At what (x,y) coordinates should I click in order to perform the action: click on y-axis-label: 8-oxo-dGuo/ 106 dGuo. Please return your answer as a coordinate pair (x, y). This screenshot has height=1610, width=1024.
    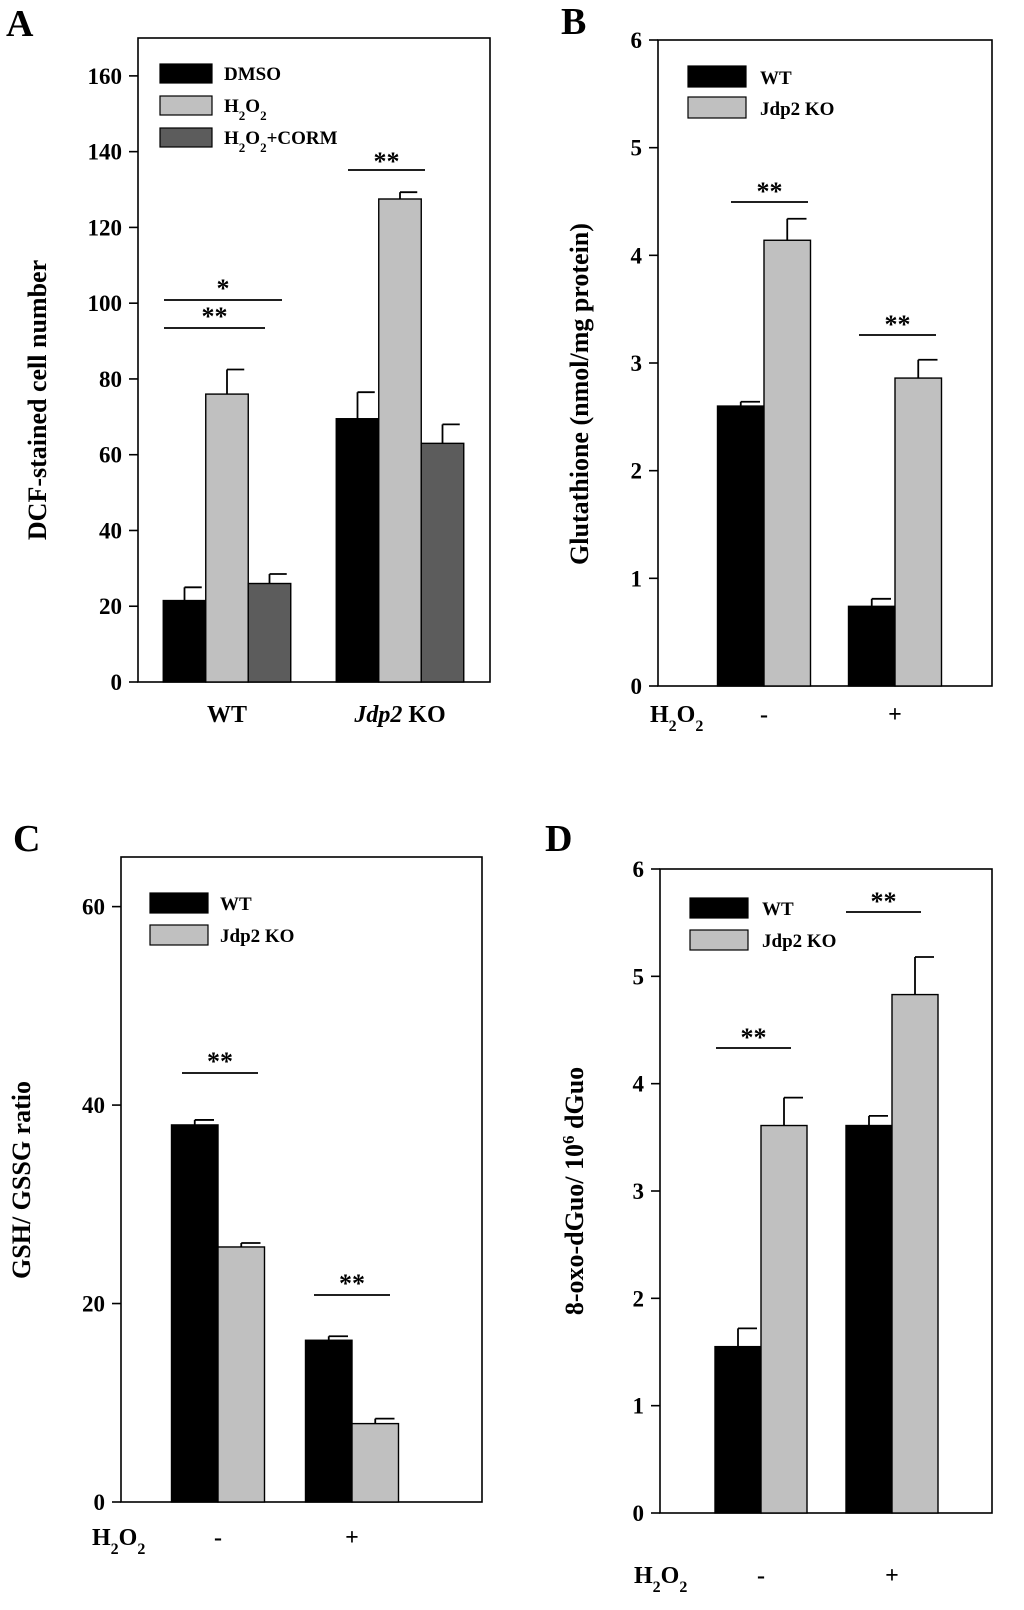
    Looking at the image, I should click on (574, 1191).